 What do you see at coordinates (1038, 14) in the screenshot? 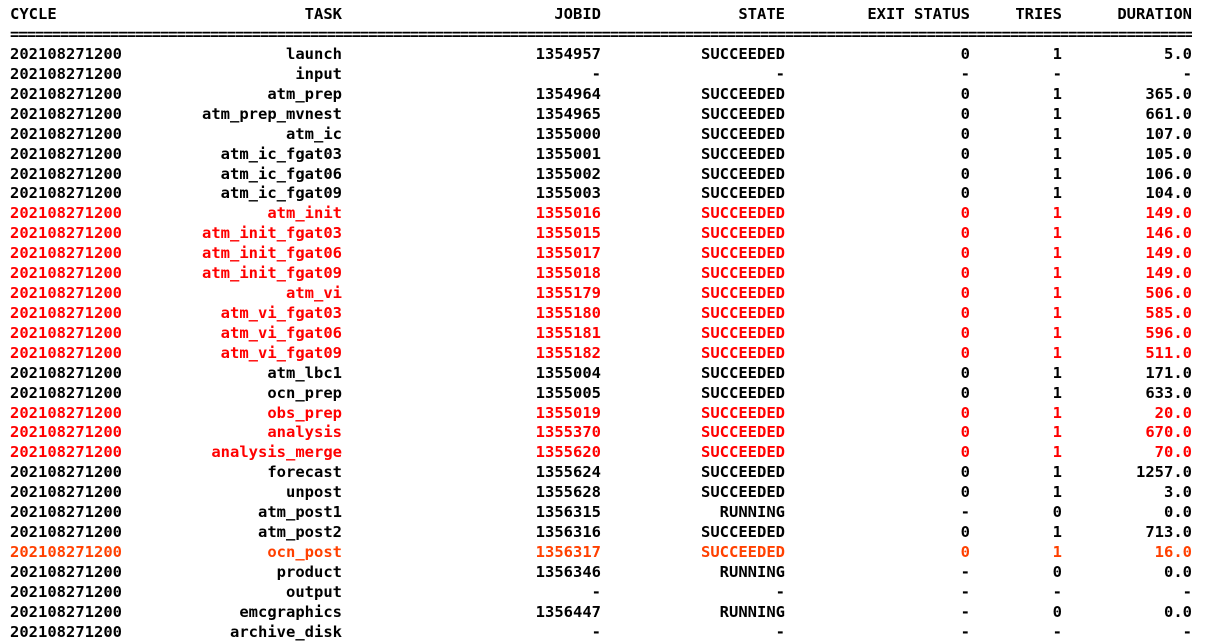
I see `header-tries: TRIES` at bounding box center [1038, 14].